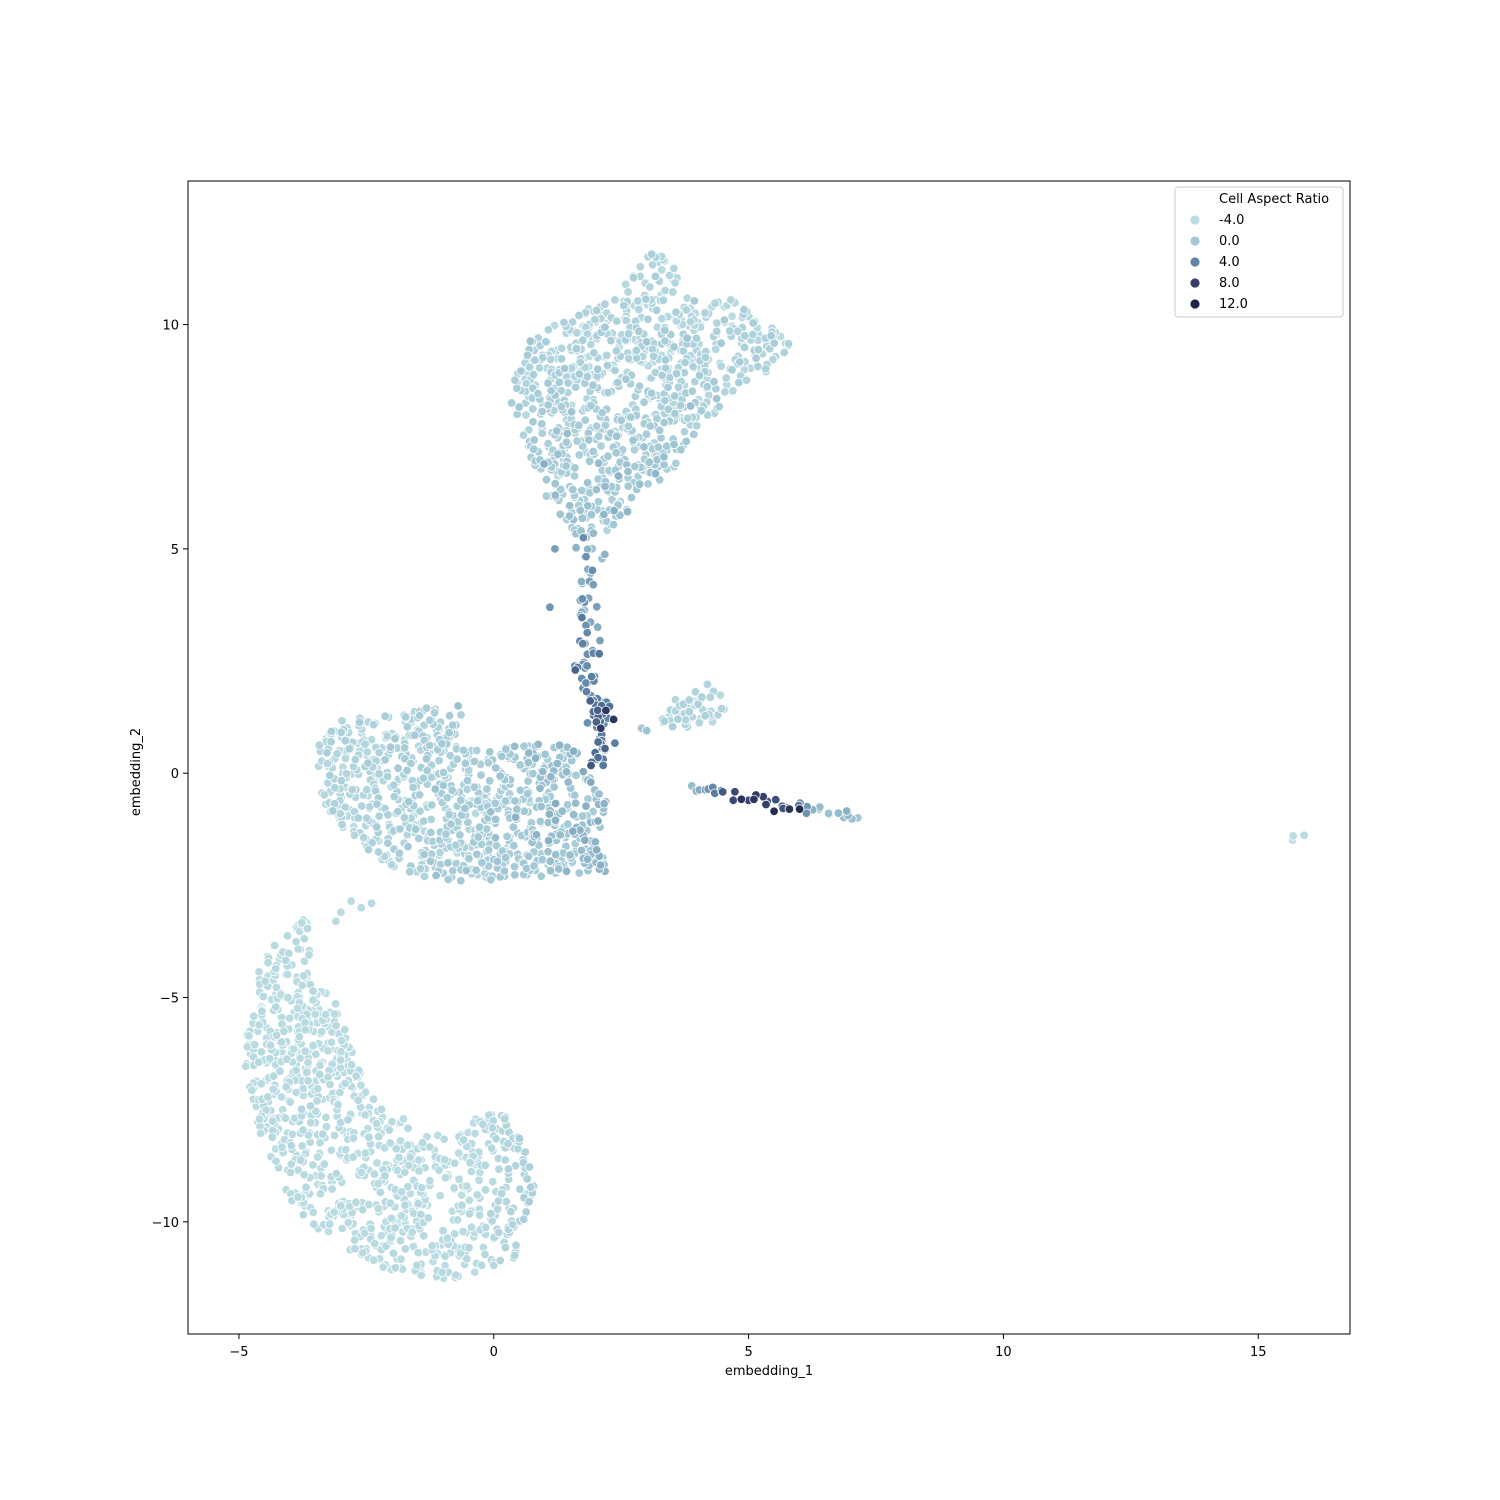 Image resolution: width=1500 pixels, height=1500 pixels. Describe the element at coordinates (165, 1223) in the screenshot. I see `y-tick-label: −10` at that location.